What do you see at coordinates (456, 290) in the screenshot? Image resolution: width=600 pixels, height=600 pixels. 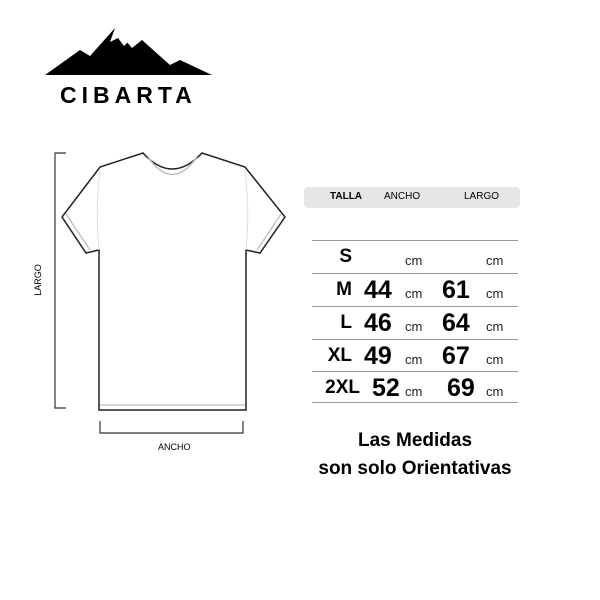 I see `length-value: 61` at bounding box center [456, 290].